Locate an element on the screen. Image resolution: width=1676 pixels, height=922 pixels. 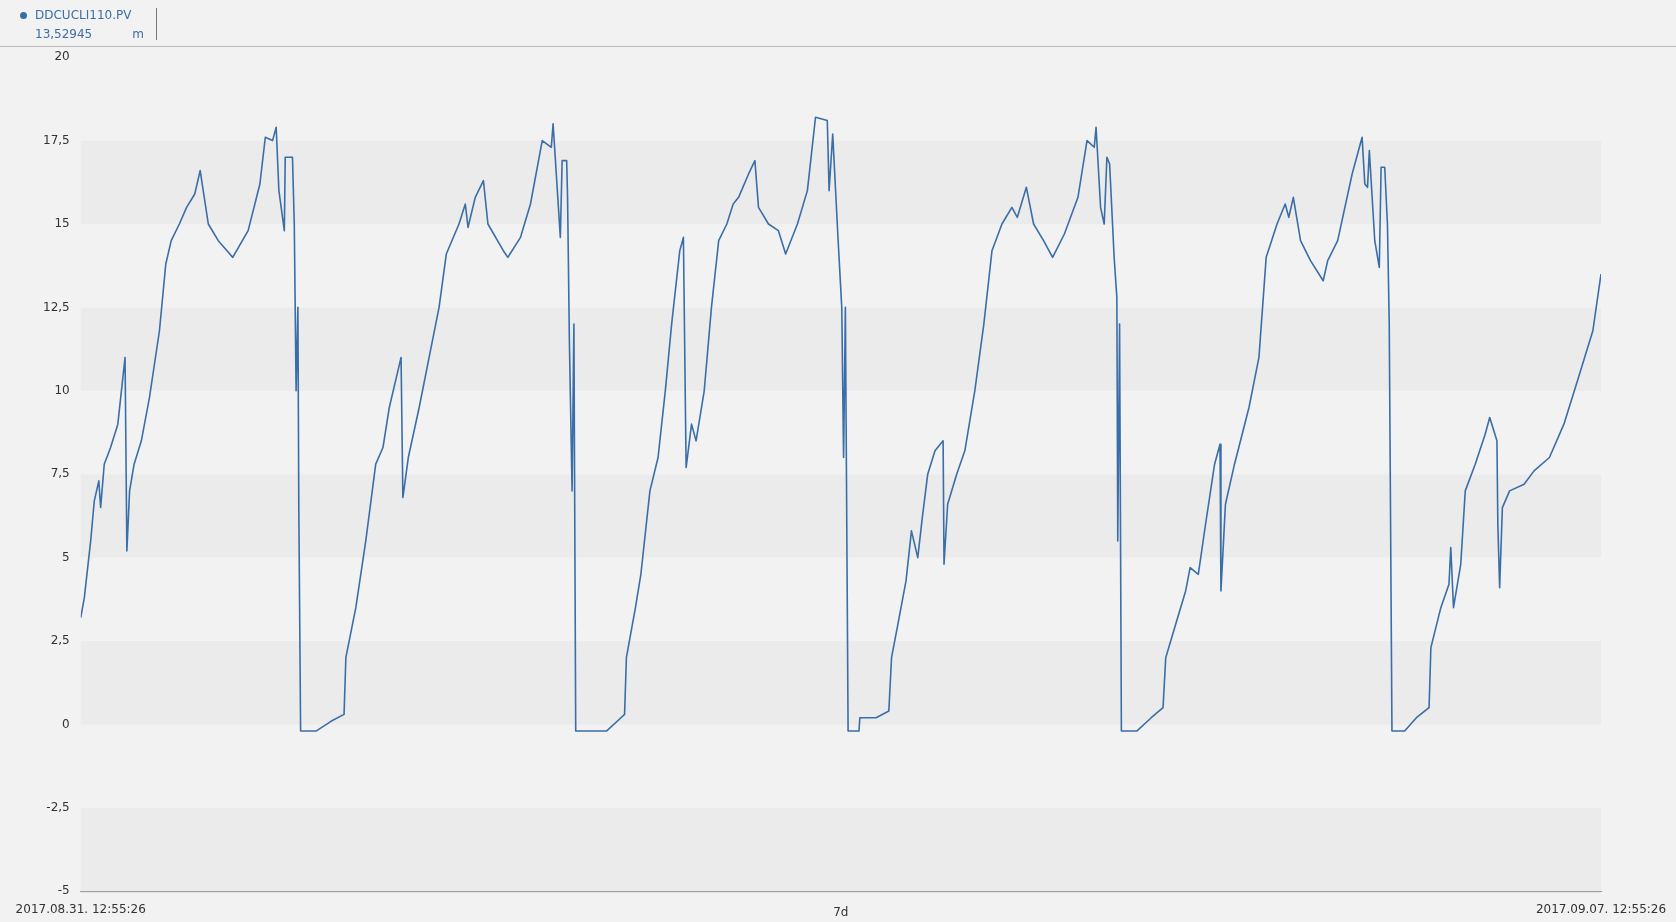
text: 13,52945 is located at coordinates (64, 34).